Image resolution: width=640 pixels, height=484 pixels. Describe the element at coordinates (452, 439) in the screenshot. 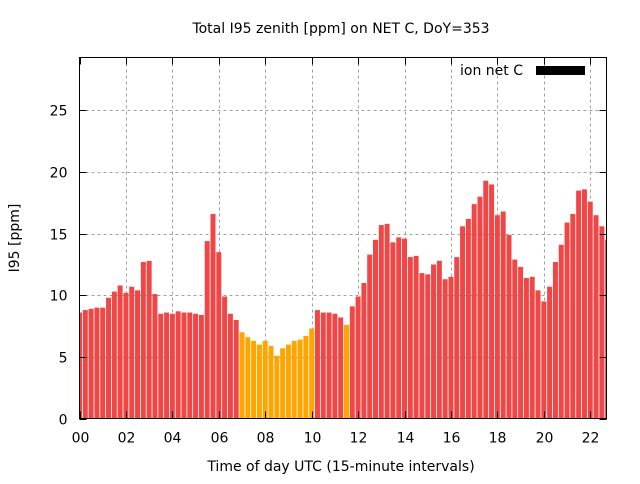

I see `x-tick-label: 16` at that location.